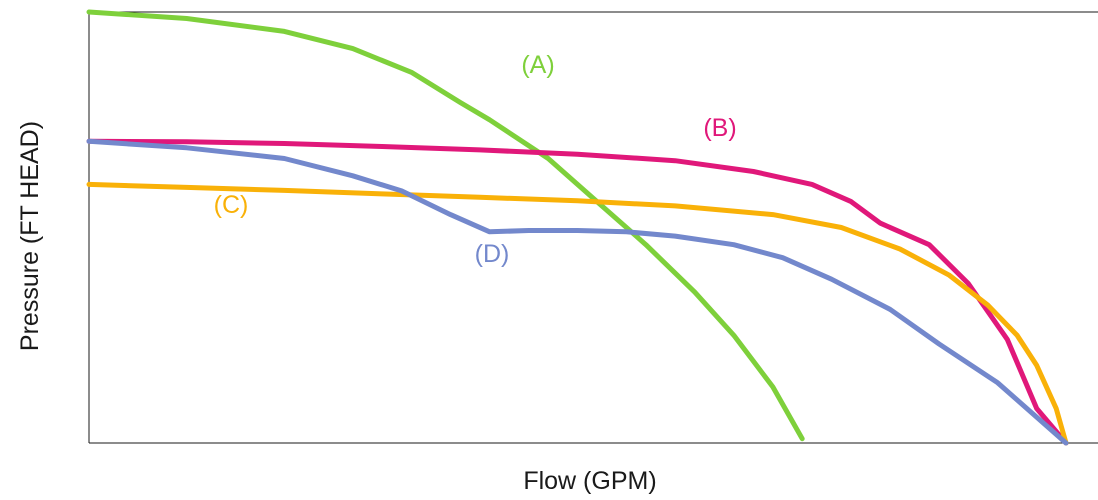 Image resolution: width=1098 pixels, height=500 pixels. I want to click on series-label-c: (C), so click(231, 205).